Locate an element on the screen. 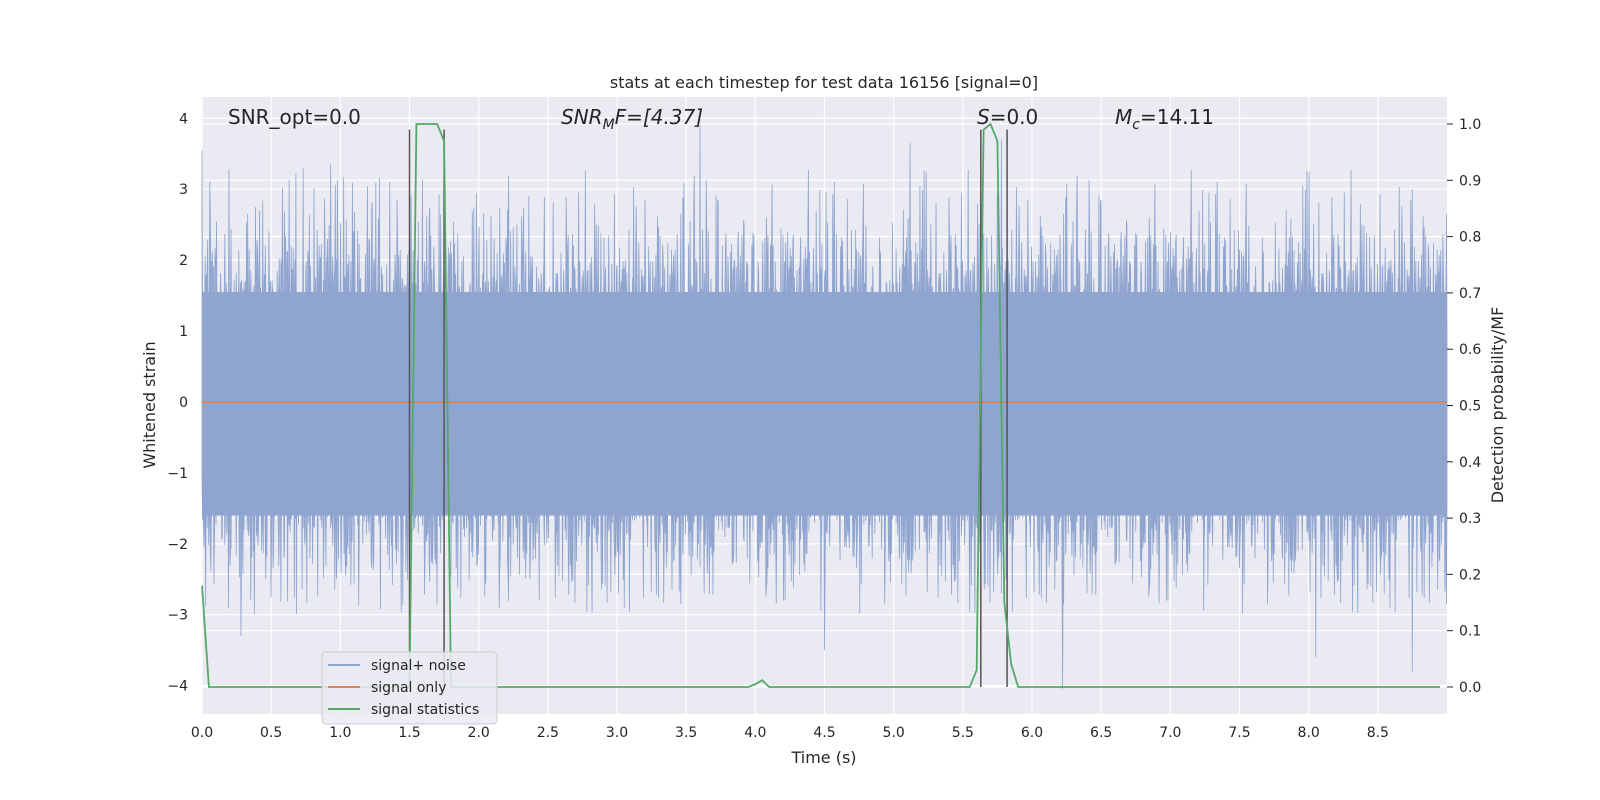 This screenshot has height=800, width=1600. y-axis-label-left: Whitened strain is located at coordinates (149, 404).